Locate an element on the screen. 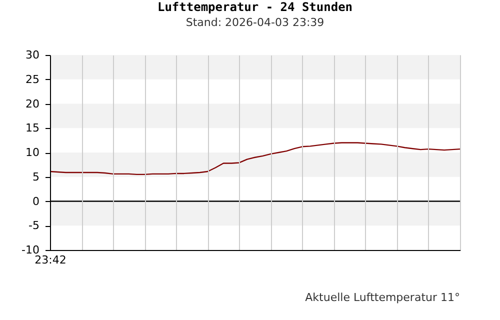 The image size is (500, 320). y-tick-label: 10 is located at coordinates (33, 152).